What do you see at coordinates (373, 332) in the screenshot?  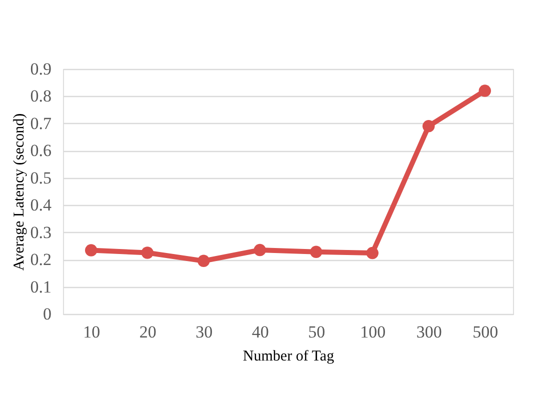 I see `x-tick-label: 100` at bounding box center [373, 332].